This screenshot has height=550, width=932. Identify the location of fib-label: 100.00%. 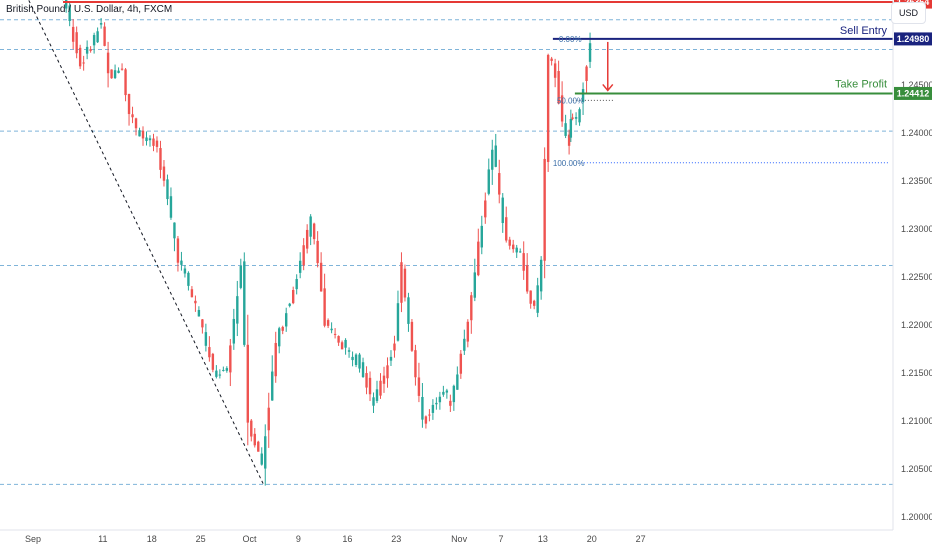
(569, 163).